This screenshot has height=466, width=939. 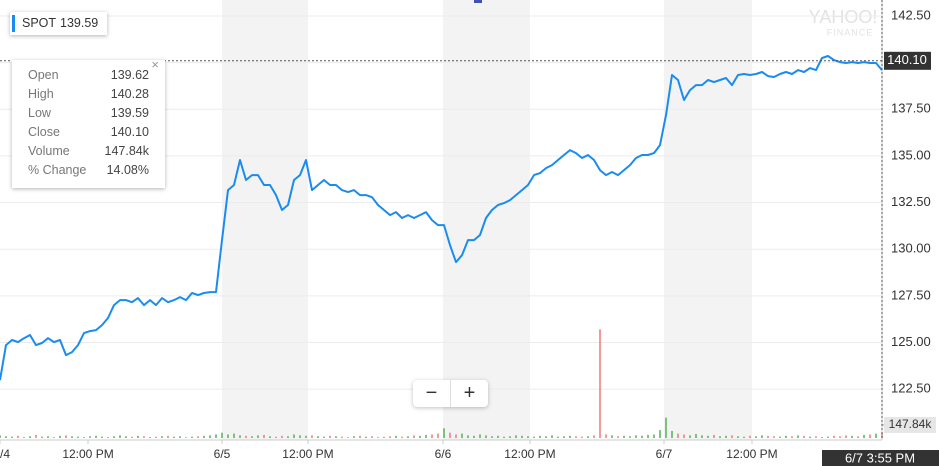 What do you see at coordinates (129, 113) in the screenshot?
I see `tooltip-value: 139.59` at bounding box center [129, 113].